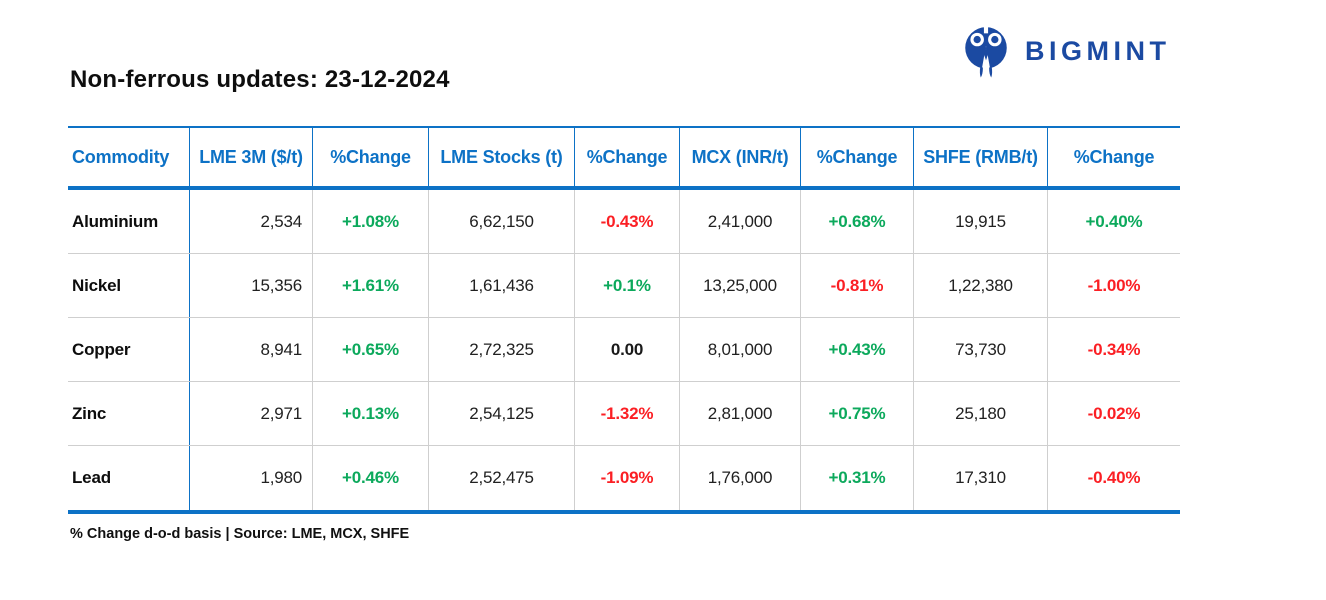 This screenshot has width=1326, height=600. What do you see at coordinates (250, 157) in the screenshot?
I see `column-header-lme-3m: LME 3M ($/t)` at bounding box center [250, 157].